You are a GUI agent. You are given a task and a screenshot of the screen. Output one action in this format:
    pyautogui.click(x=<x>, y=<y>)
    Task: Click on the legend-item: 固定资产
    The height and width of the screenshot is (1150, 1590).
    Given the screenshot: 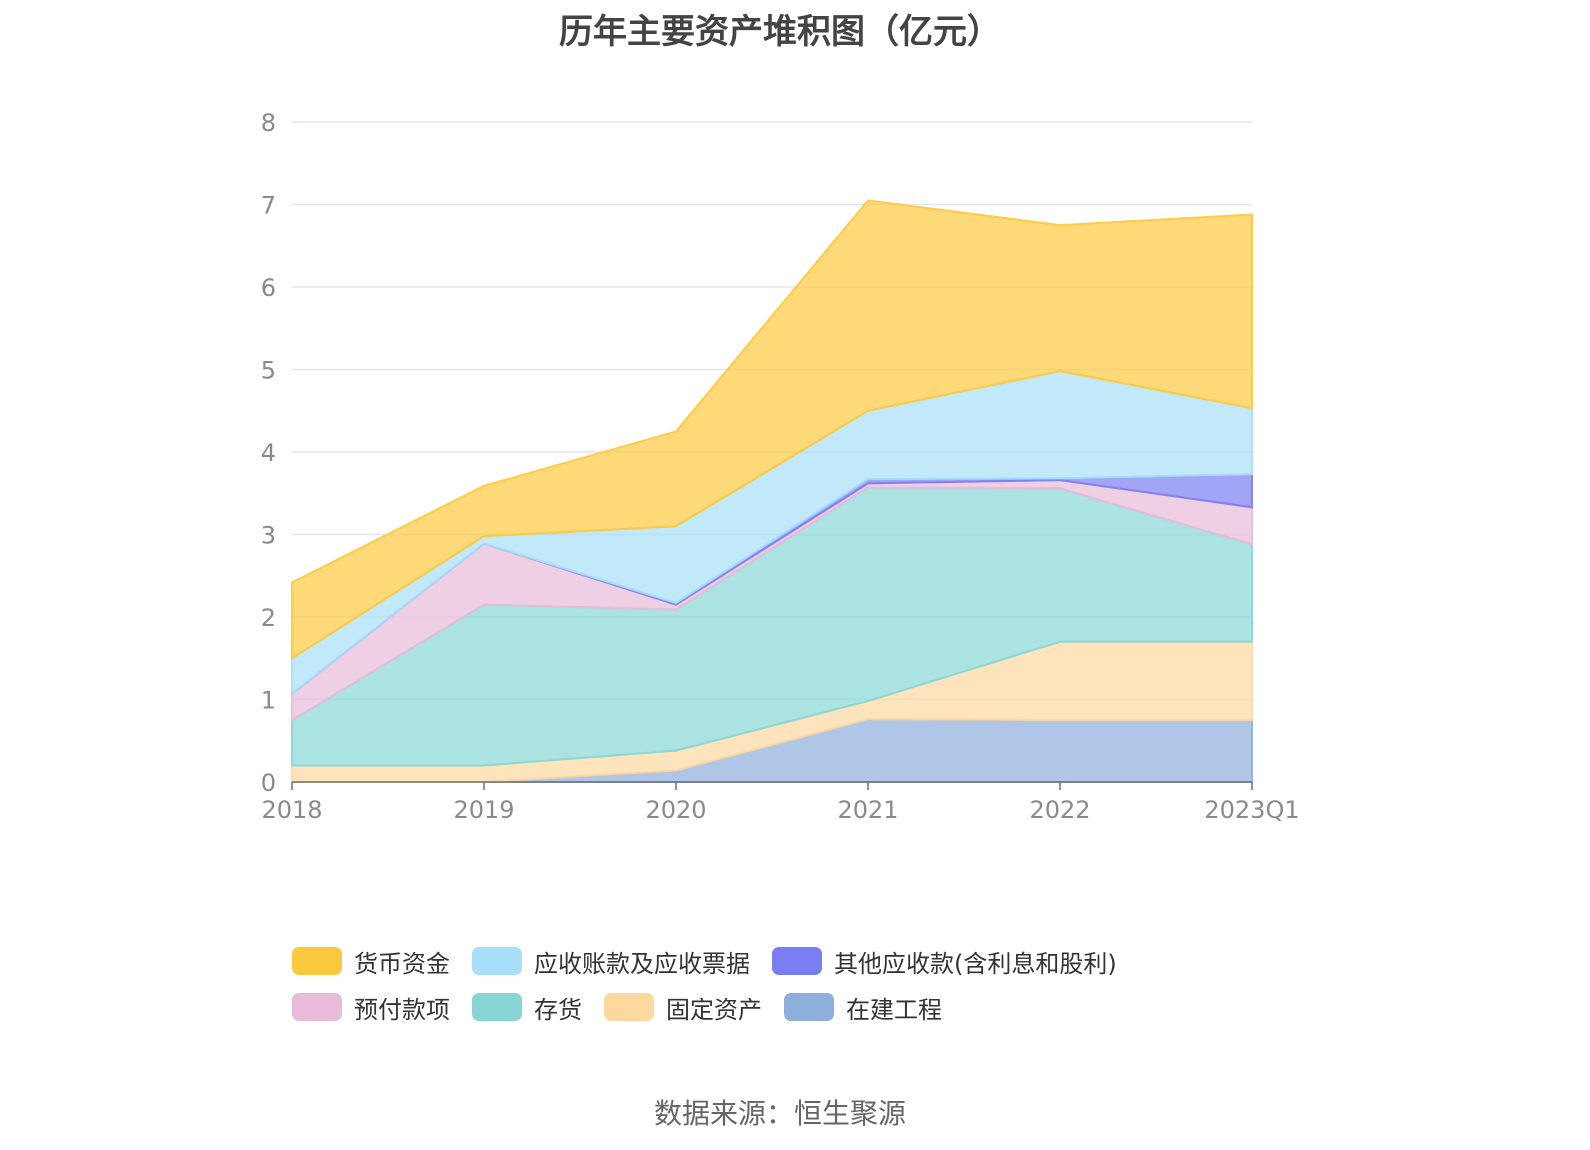 What is the action you would take?
    pyautogui.click(x=683, y=1007)
    